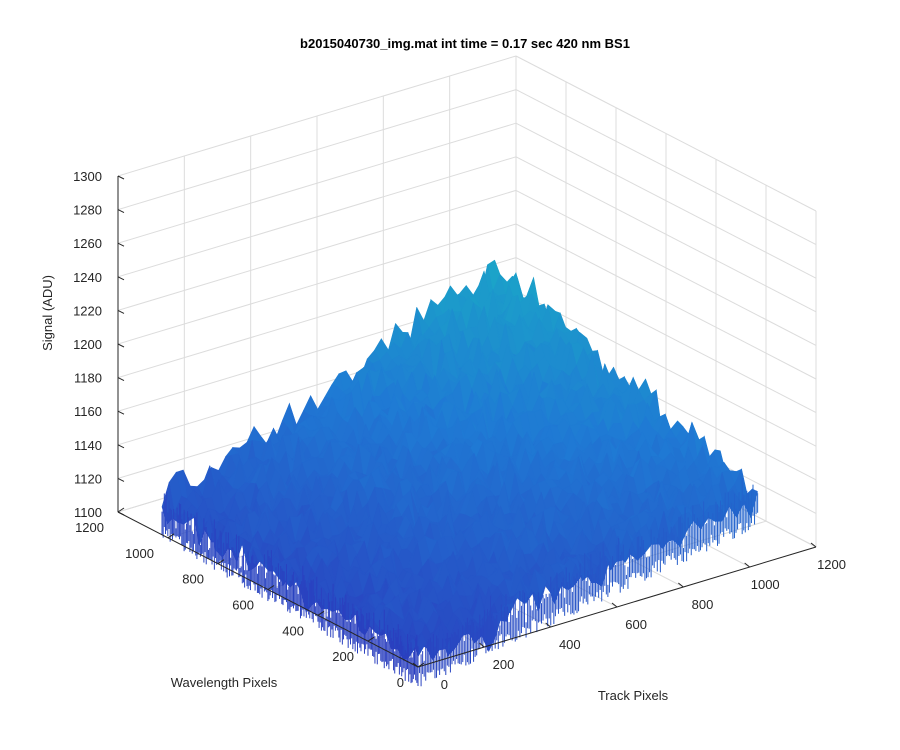 This screenshot has height=750, width=900. Describe the element at coordinates (87, 344) in the screenshot. I see `z-tick-label: 1200` at that location.